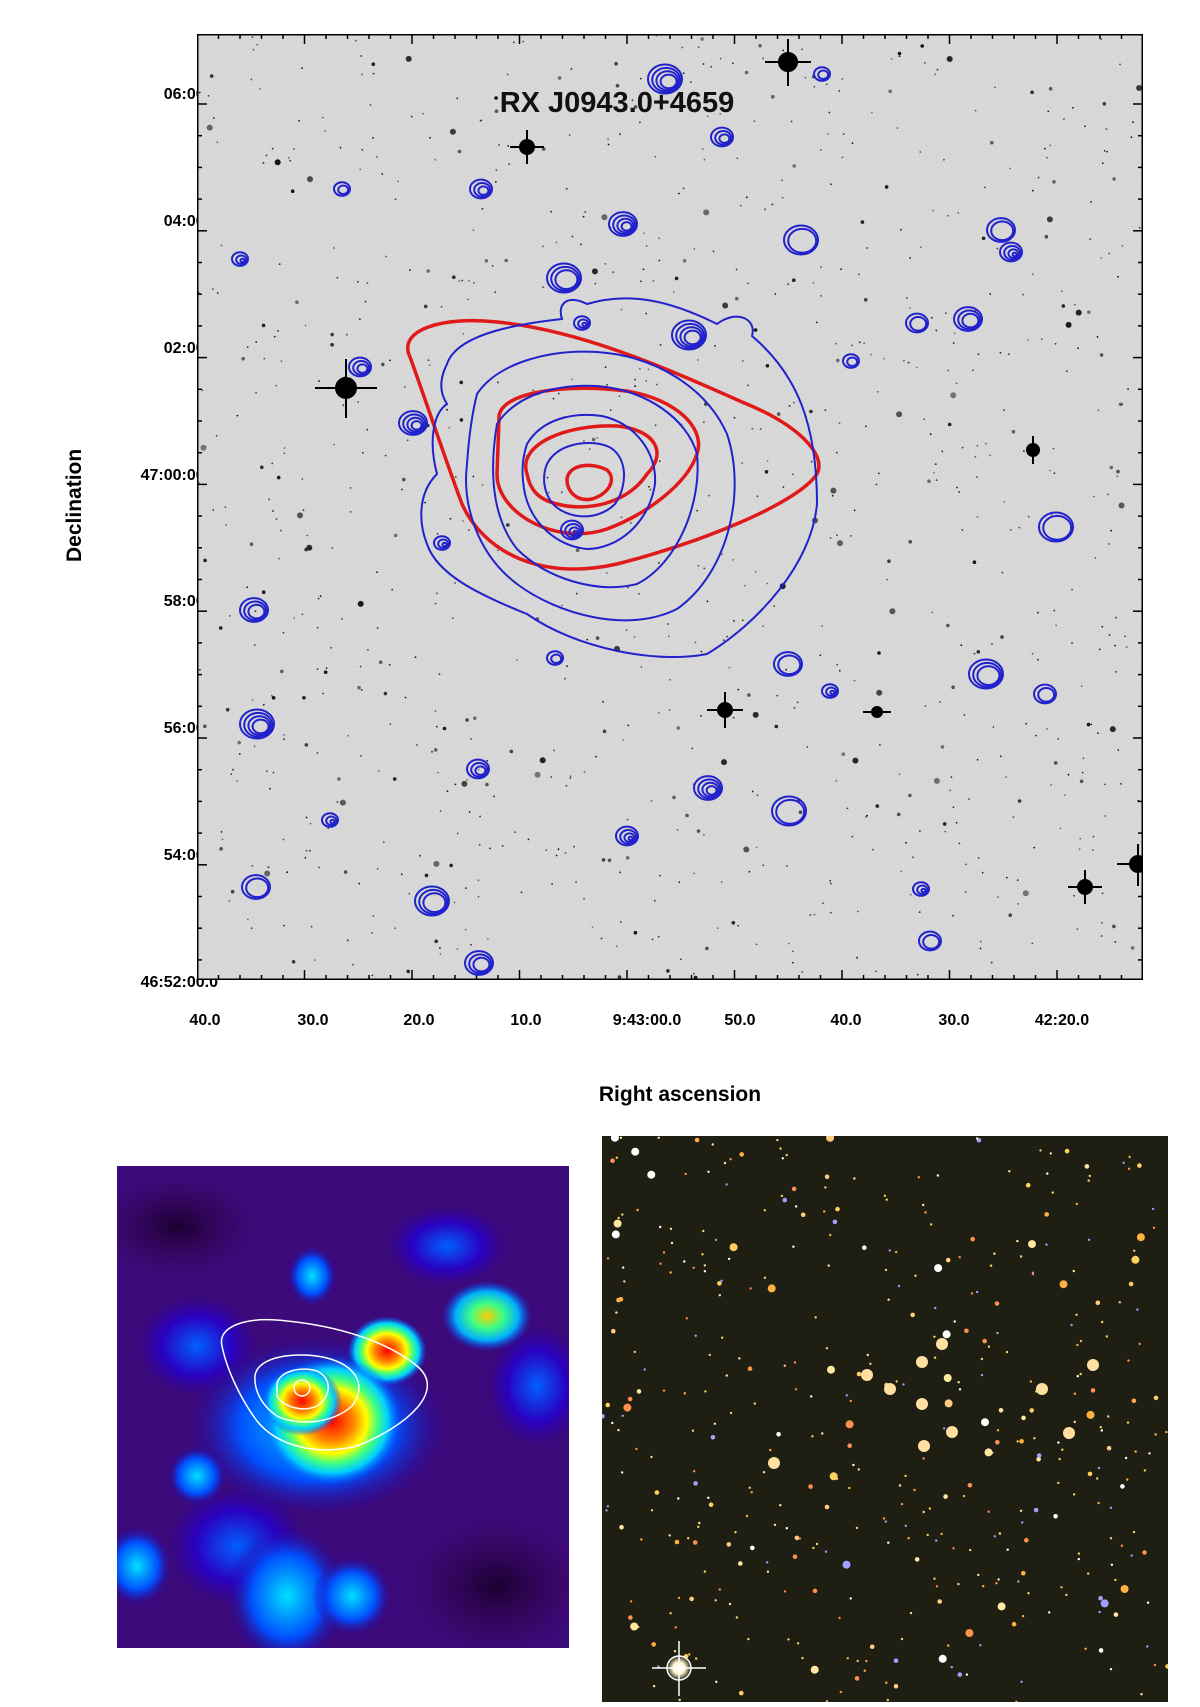 Image resolution: width=1200 pixels, height=1707 pixels. I want to click on x-tick-label: 42:20.0, so click(1062, 1020).